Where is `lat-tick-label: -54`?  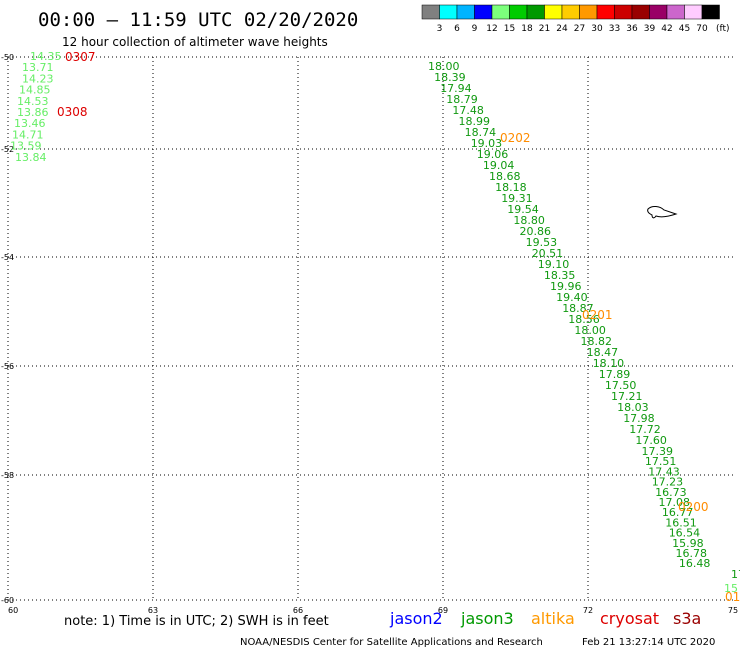
lat-tick-label: -54 is located at coordinates (7, 257).